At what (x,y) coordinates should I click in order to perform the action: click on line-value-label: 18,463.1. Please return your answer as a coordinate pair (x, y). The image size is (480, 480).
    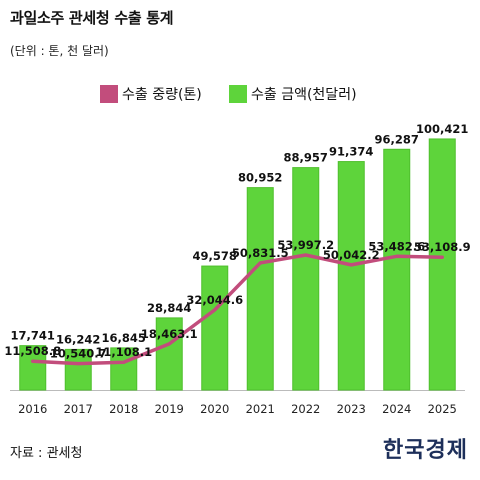
    Looking at the image, I should click on (169, 334).